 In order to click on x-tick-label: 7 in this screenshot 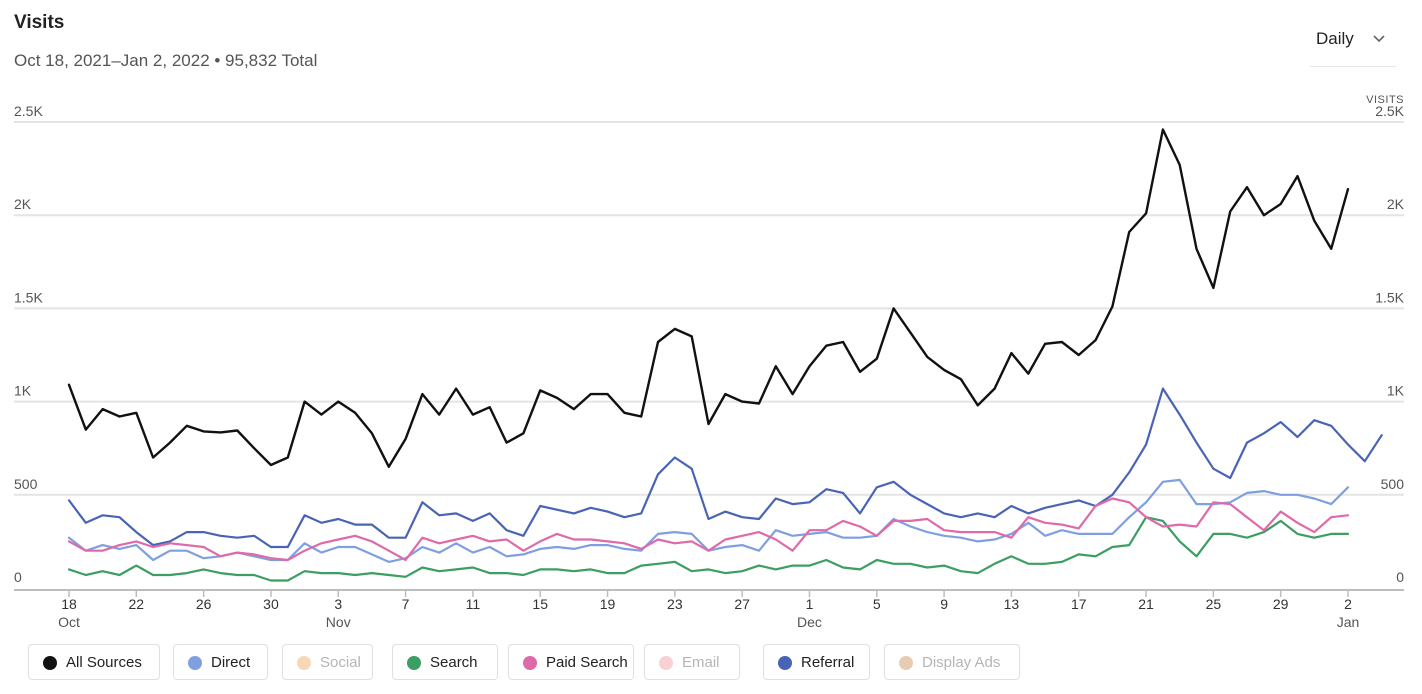, I will do `click(406, 604)`.